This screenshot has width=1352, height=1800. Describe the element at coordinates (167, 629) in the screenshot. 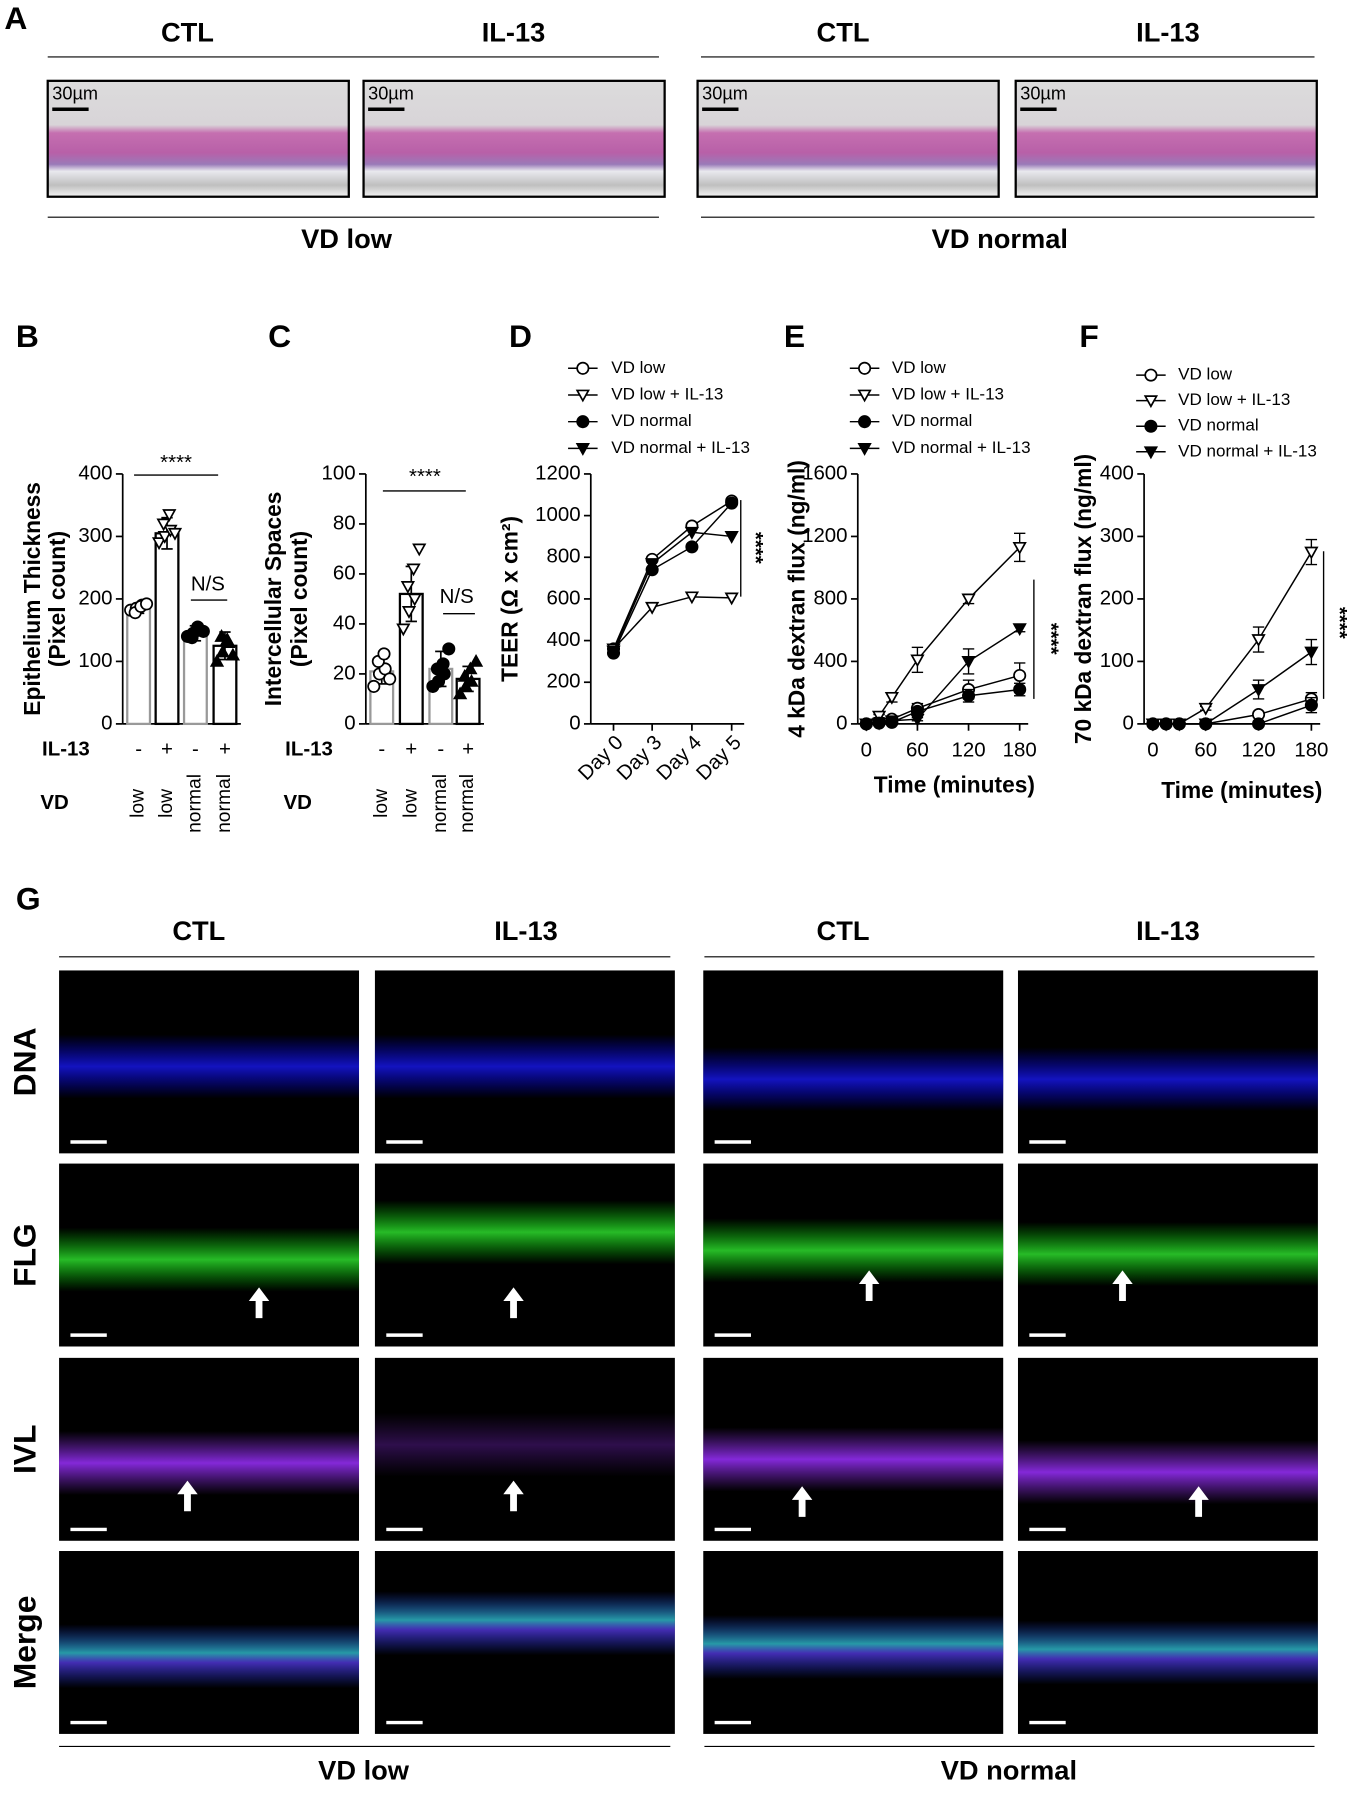

I see `bar` at that location.